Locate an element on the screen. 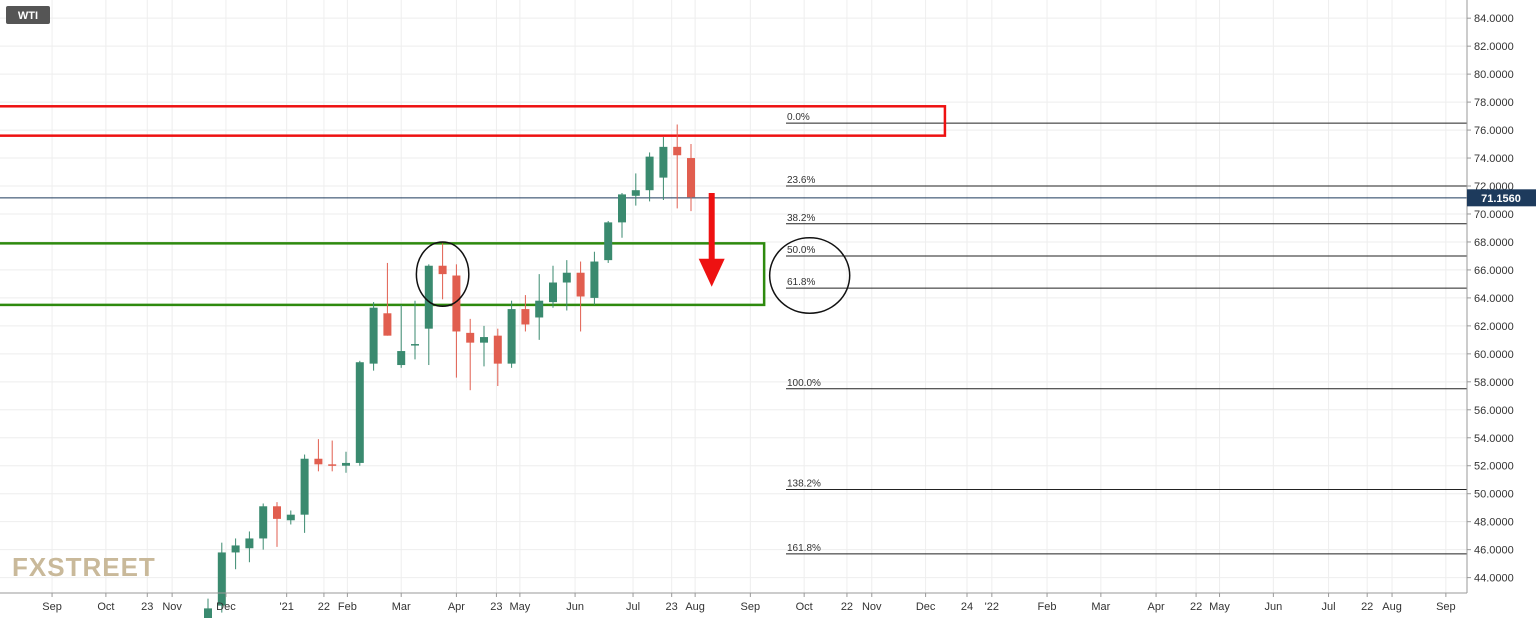 The width and height of the screenshot is (1536, 618). x-tick-label: 23 is located at coordinates (147, 607).